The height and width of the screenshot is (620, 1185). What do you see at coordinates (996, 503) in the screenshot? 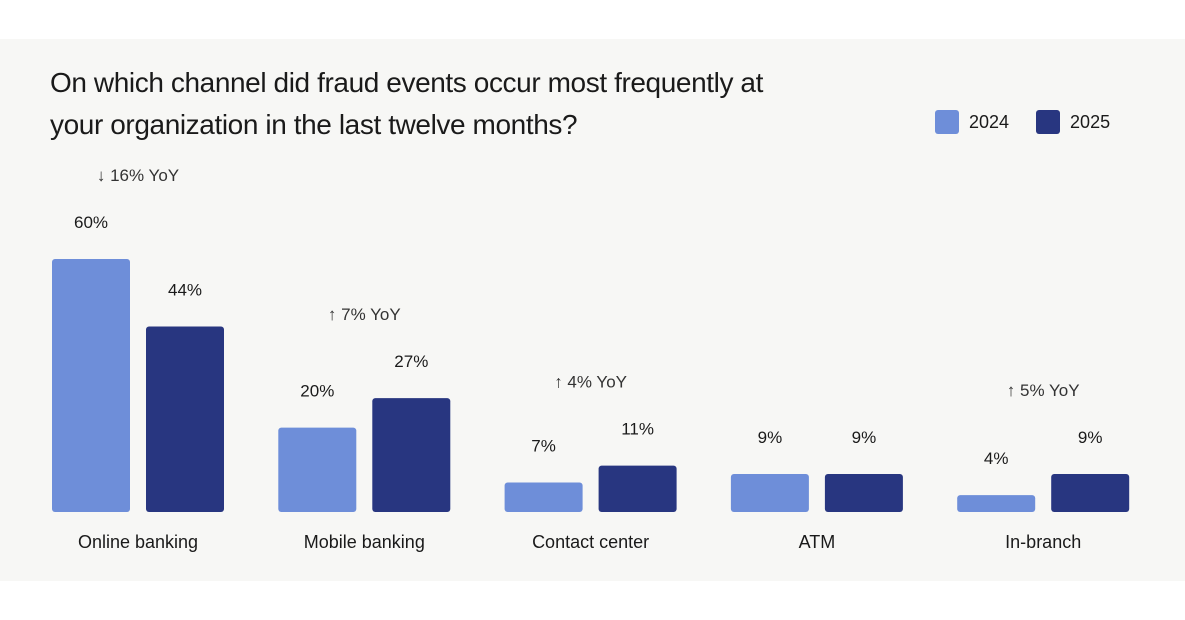
I see `bar-in-branch-2024` at bounding box center [996, 503].